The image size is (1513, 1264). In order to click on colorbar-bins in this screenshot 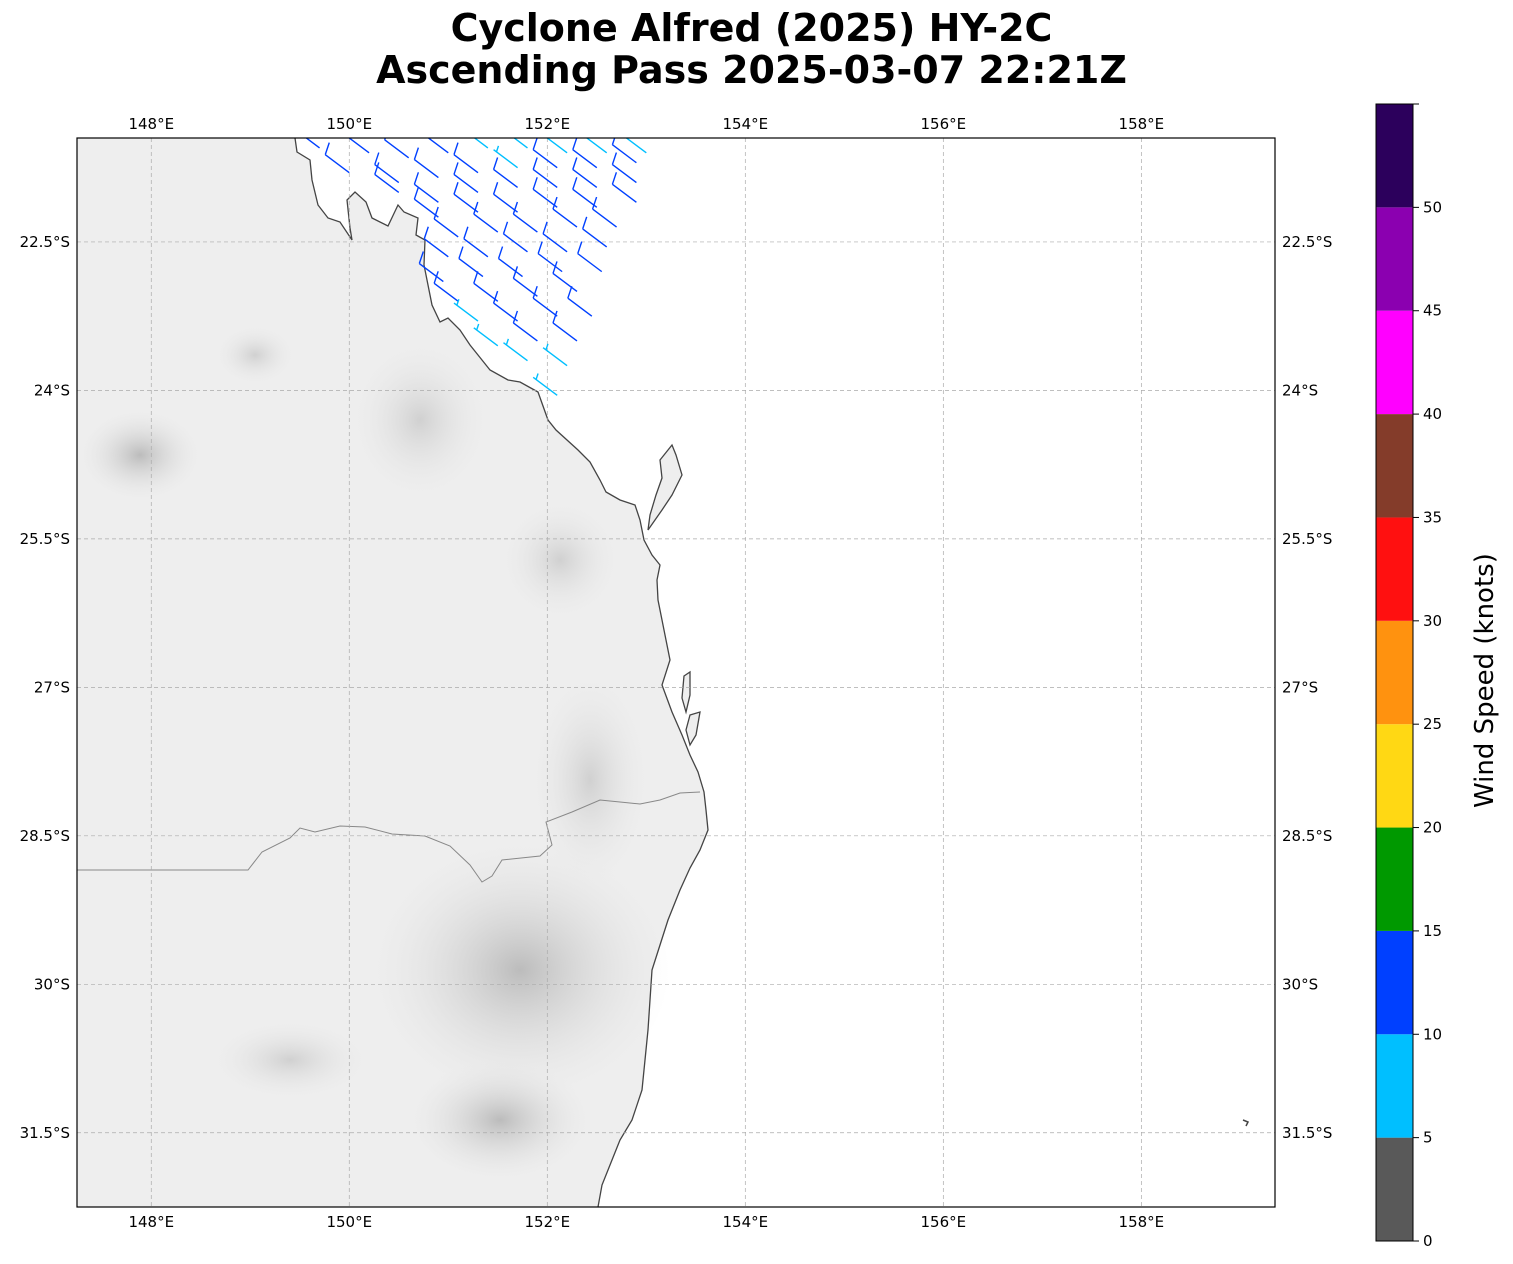, I will do `click(1394, 672)`.